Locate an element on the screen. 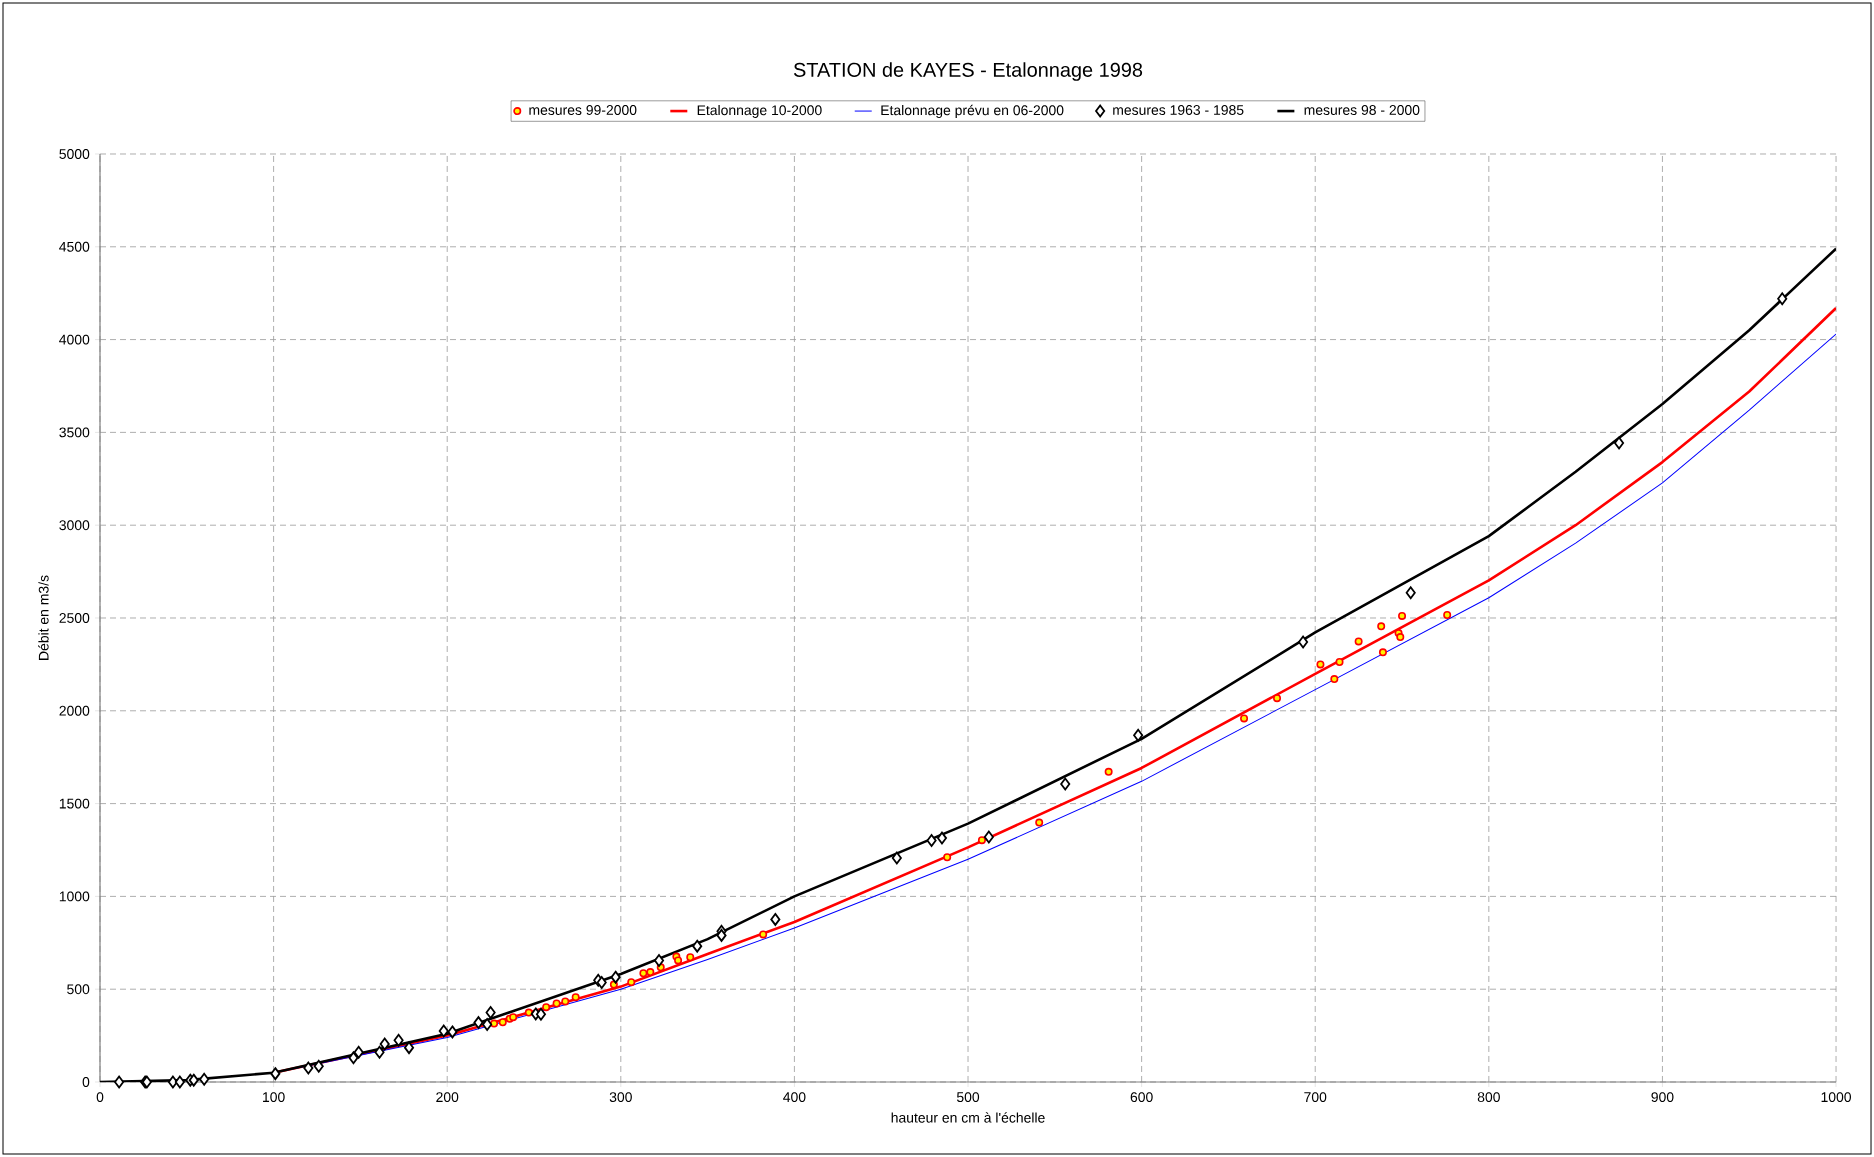  legend-label: mesures 99-2000 is located at coordinates (583, 110).